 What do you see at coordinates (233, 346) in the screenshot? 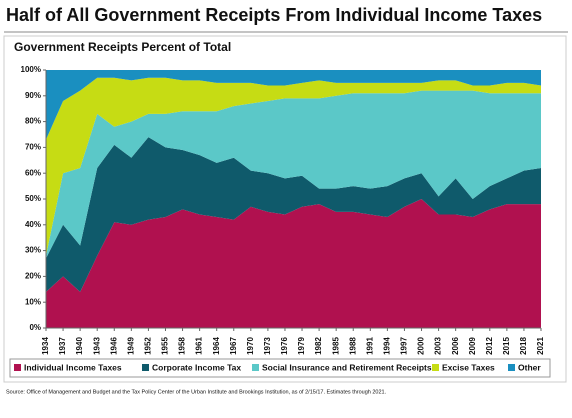
I see `x-tick-label: 1967` at bounding box center [233, 346].